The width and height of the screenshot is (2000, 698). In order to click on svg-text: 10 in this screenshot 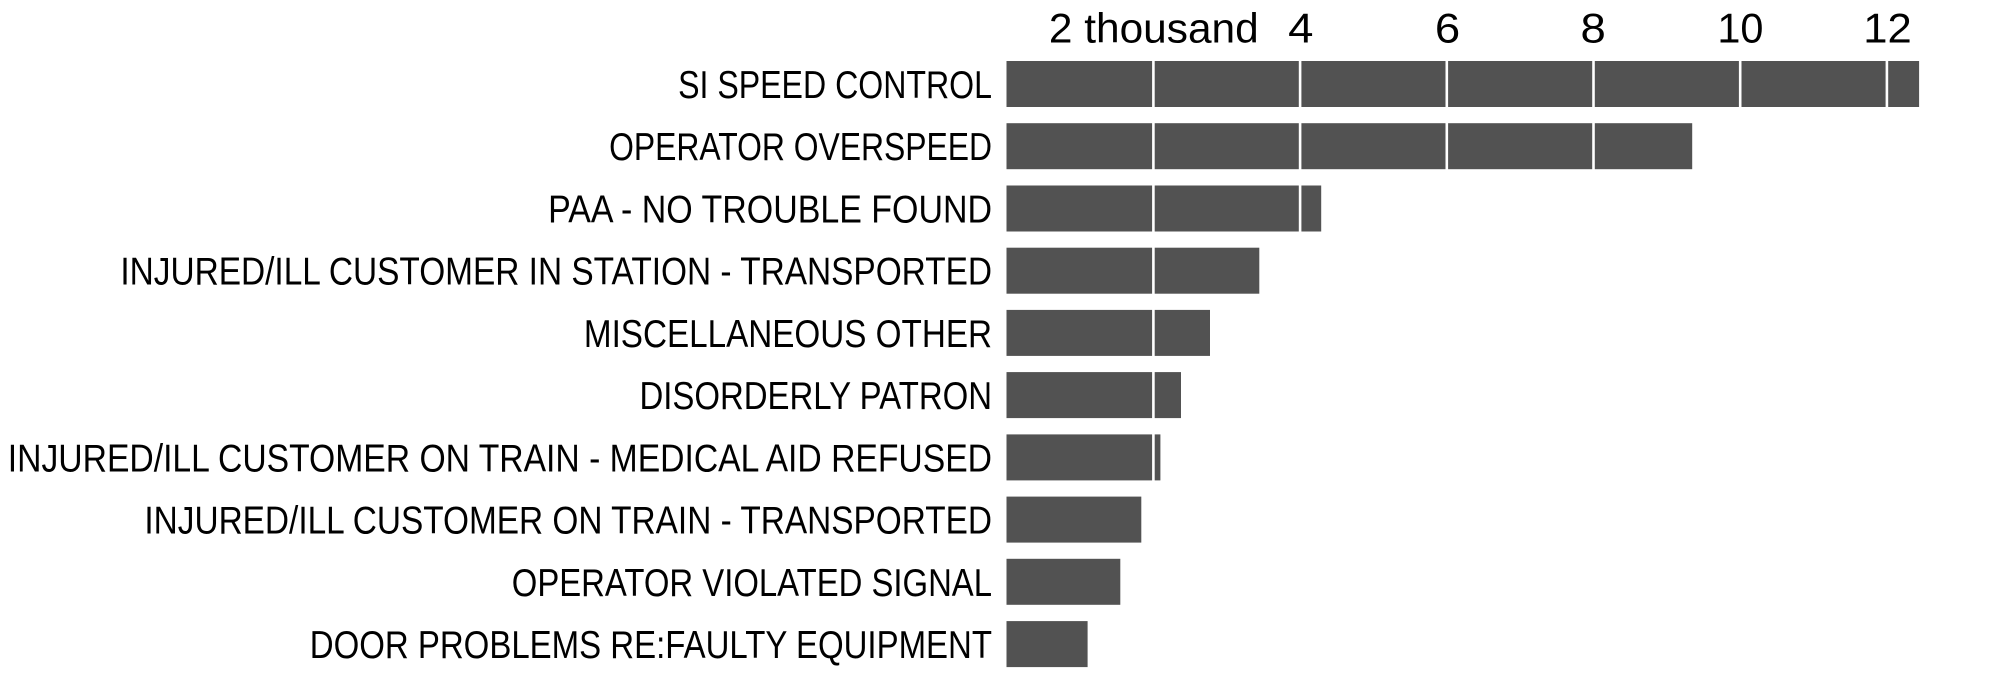, I will do `click(1740, 28)`.